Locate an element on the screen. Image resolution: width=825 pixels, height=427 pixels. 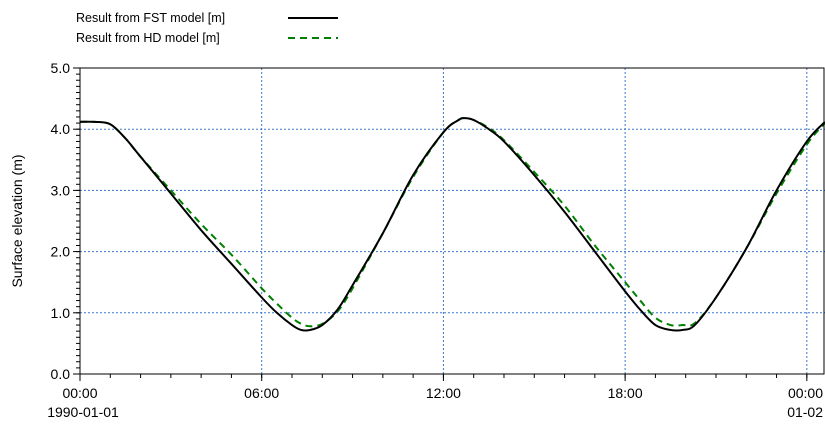
x-axis: 00:00 1990-01-01 06:00 12:00 18:00 00:00 01-02 is located at coordinates (435, 397).